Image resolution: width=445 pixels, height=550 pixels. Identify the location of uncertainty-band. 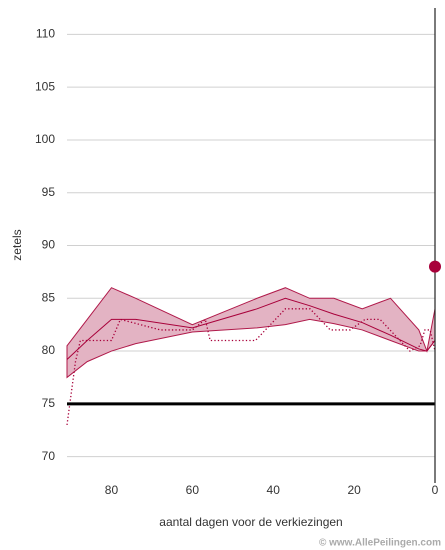
(251, 333).